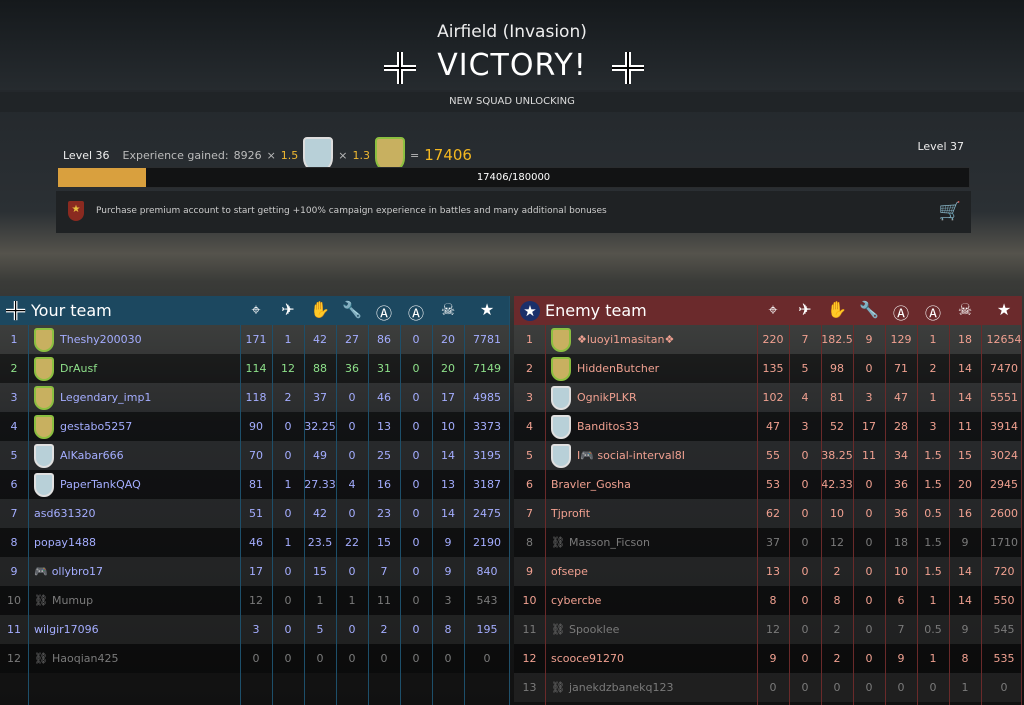 The image size is (1024, 705). What do you see at coordinates (288, 513) in the screenshot?
I see `stat-plane-vs-tank: 0` at bounding box center [288, 513].